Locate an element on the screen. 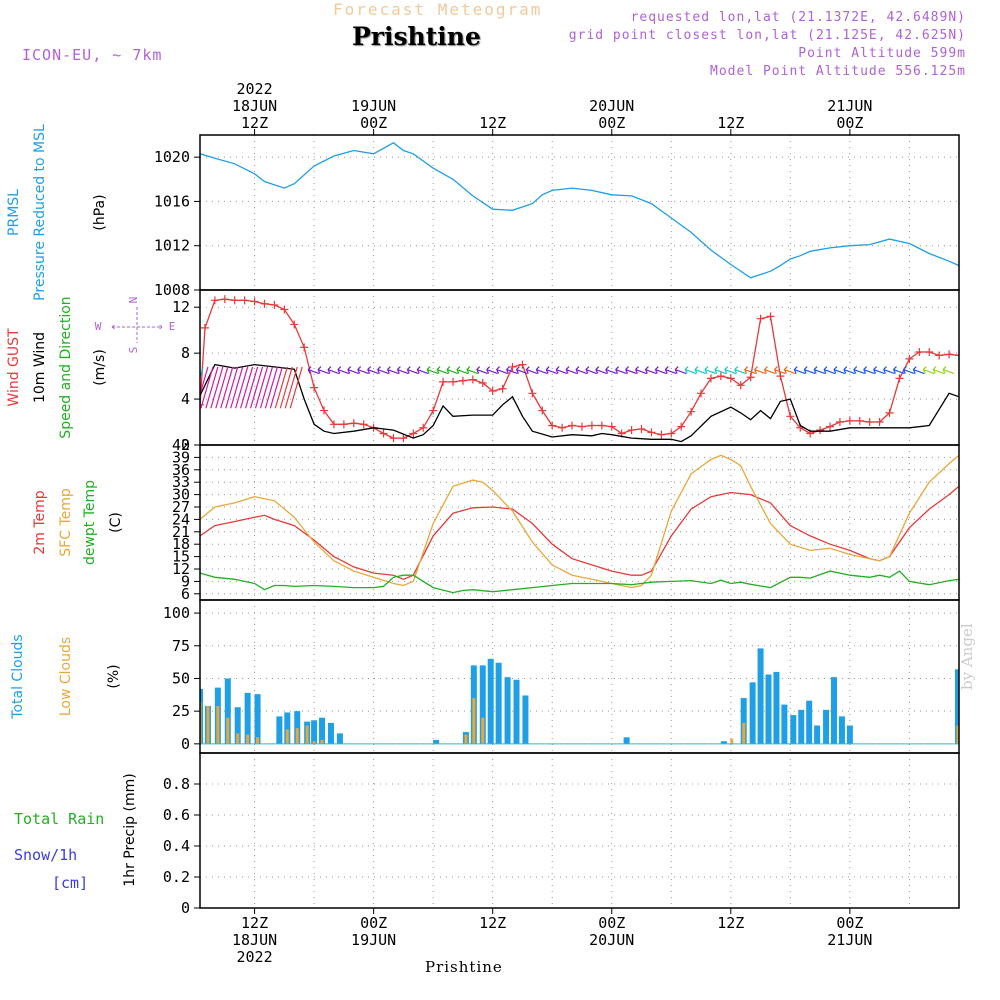  y-tick-label: 0 is located at coordinates (185, 908).